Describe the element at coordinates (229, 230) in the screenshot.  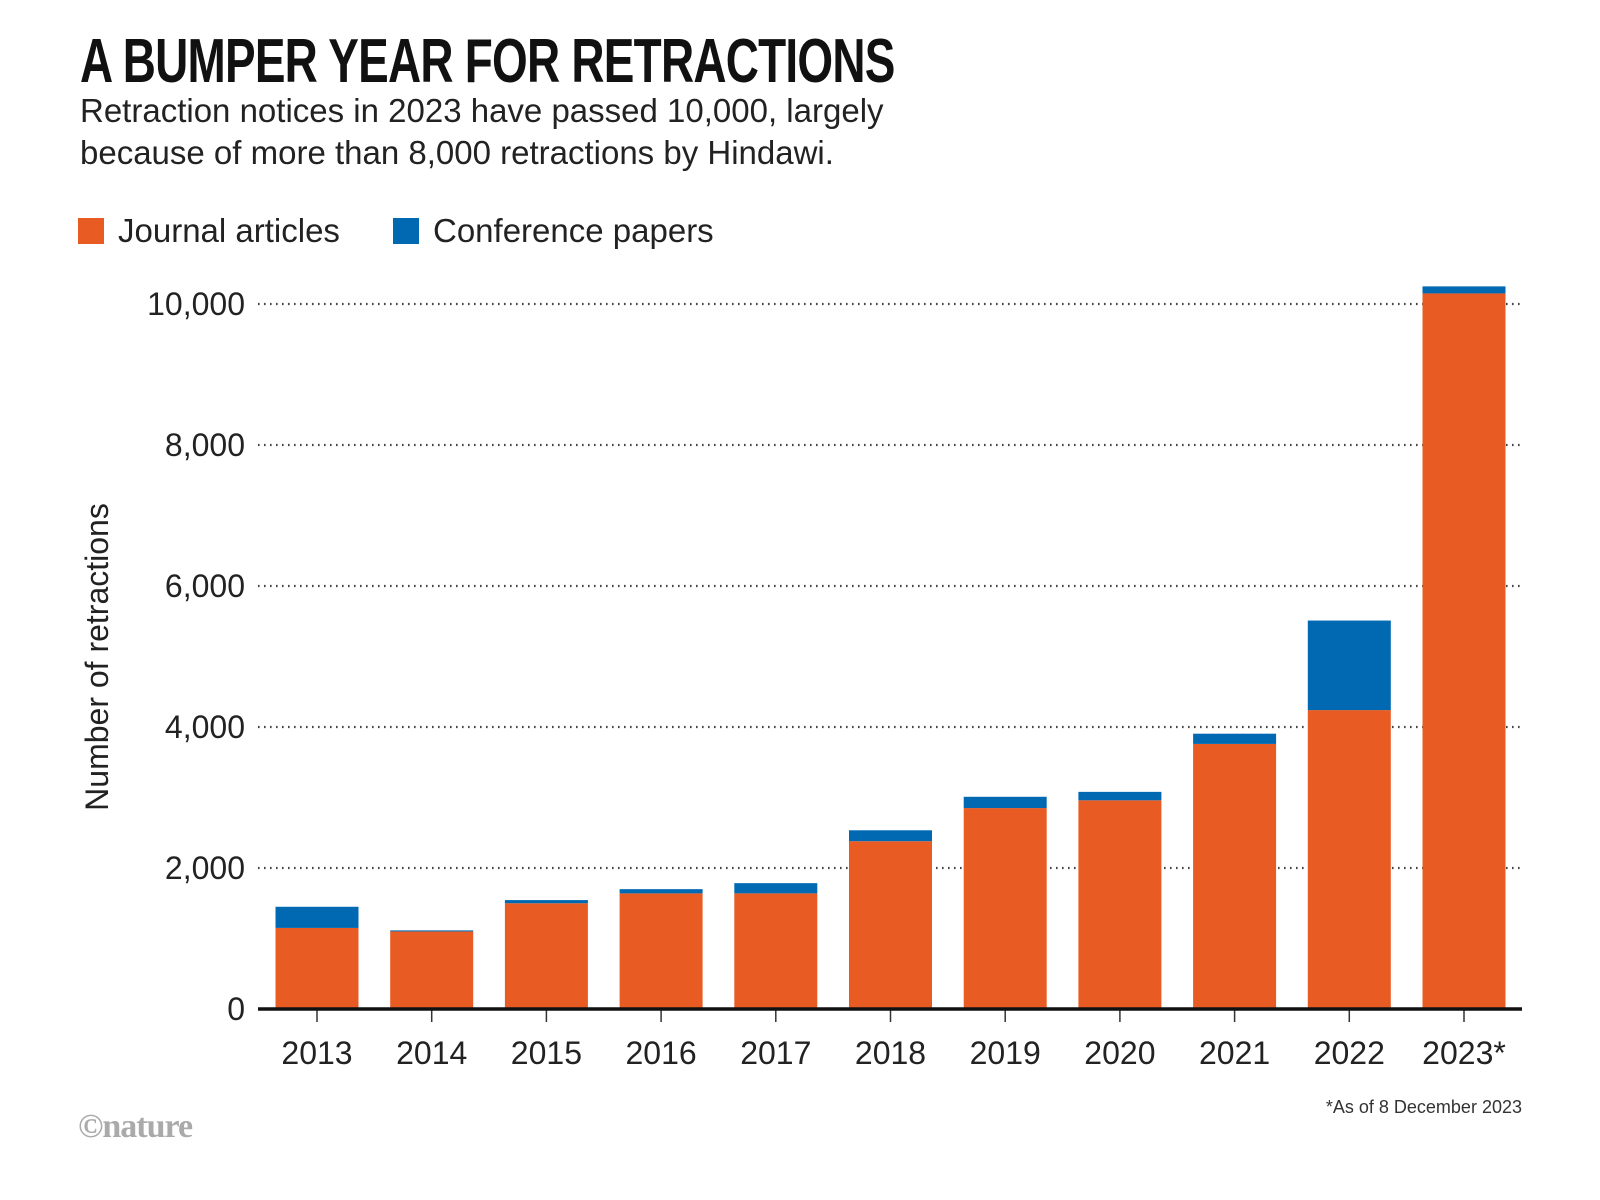
I see `legend-label: Journal articles` at that location.